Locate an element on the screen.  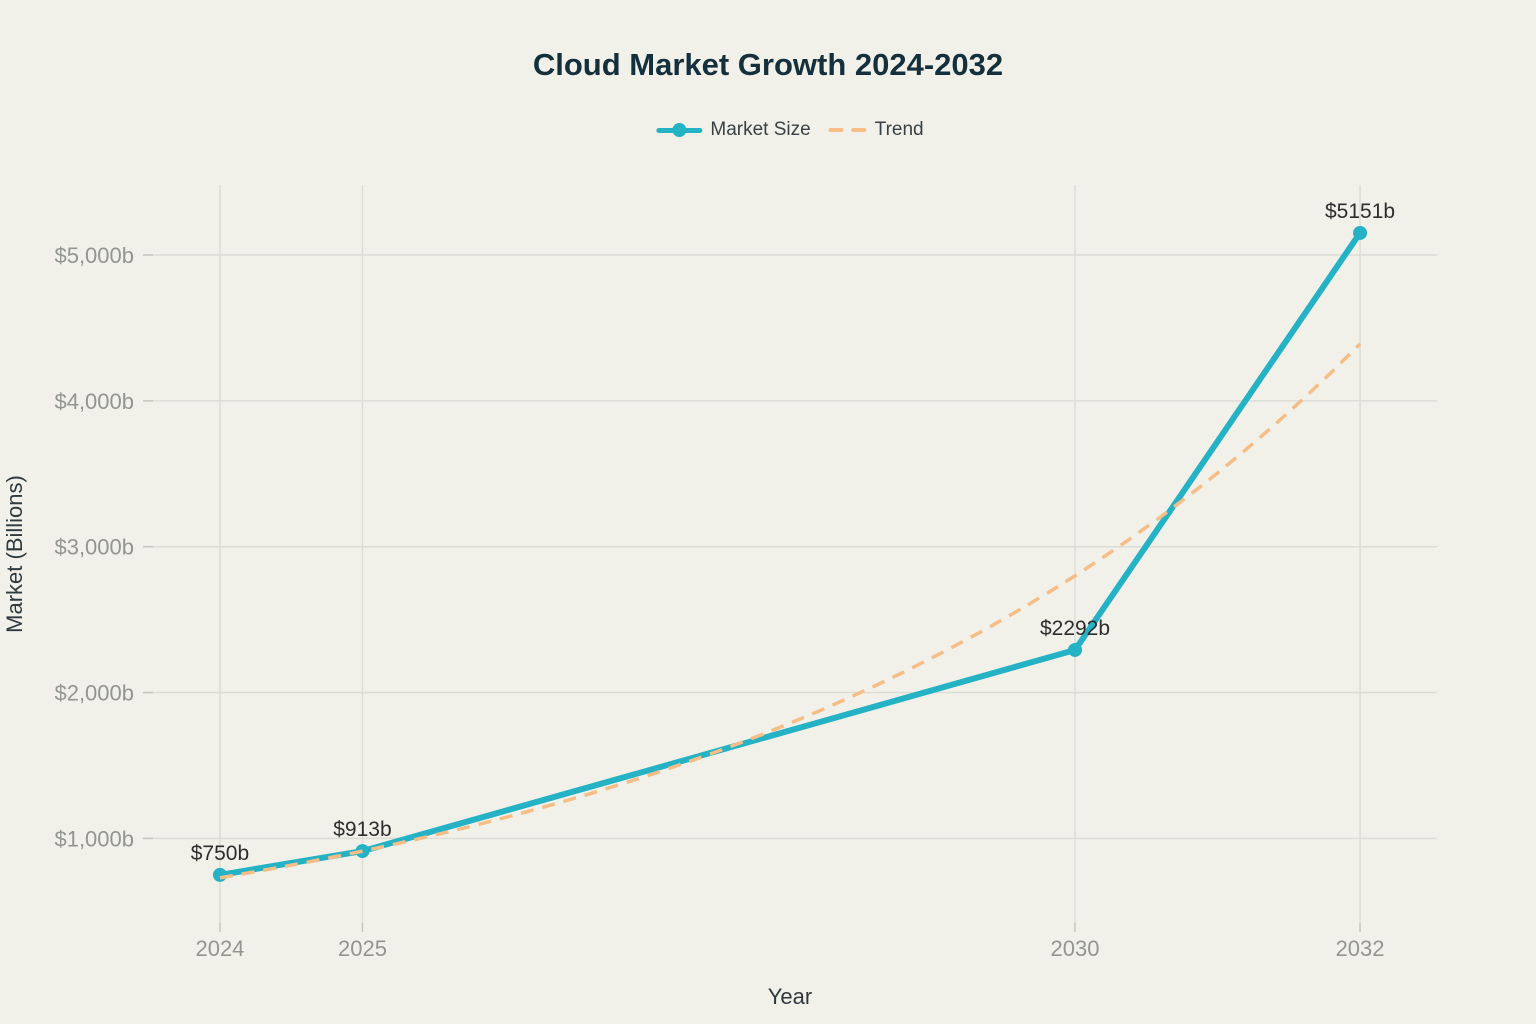
point-value-label: $2292b is located at coordinates (1075, 628).